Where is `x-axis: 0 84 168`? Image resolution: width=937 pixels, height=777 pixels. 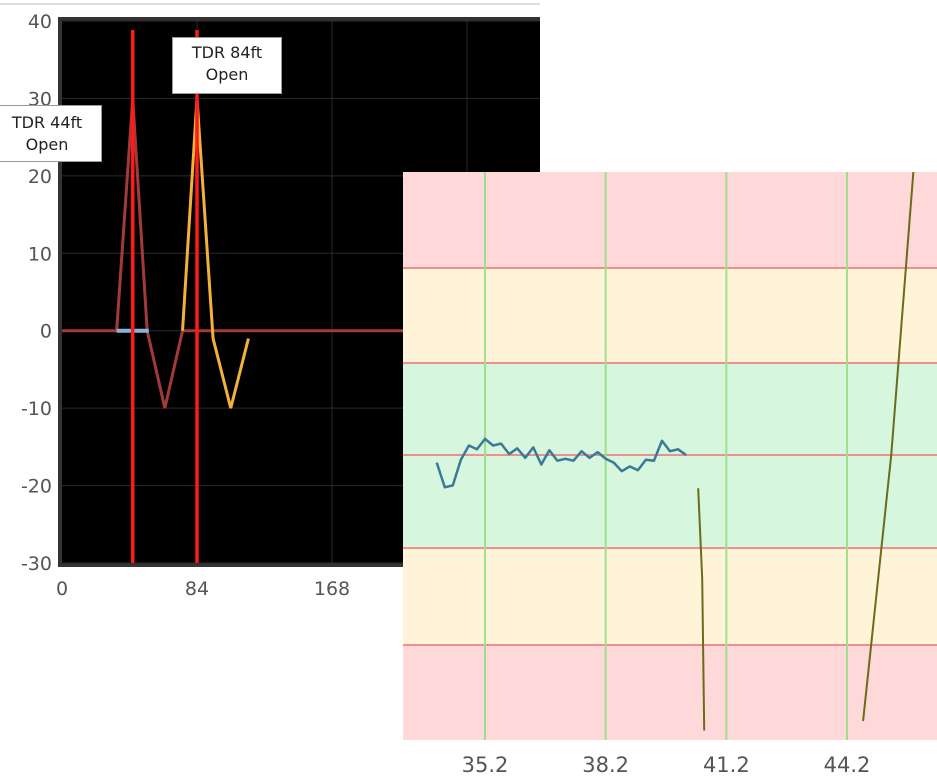 x-axis: 0 84 168 is located at coordinates (203, 589).